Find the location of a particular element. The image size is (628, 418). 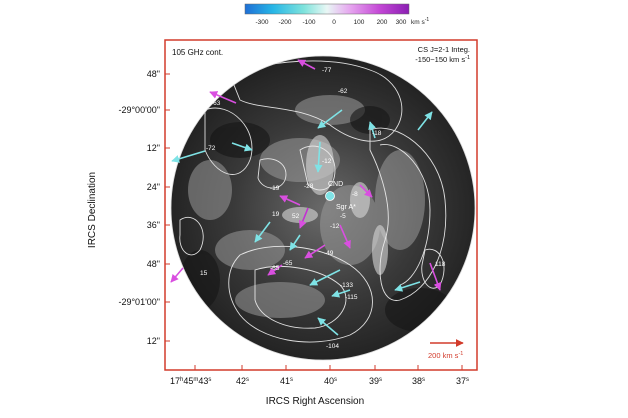

velocity-label: -8 is located at coordinates (355, 194).